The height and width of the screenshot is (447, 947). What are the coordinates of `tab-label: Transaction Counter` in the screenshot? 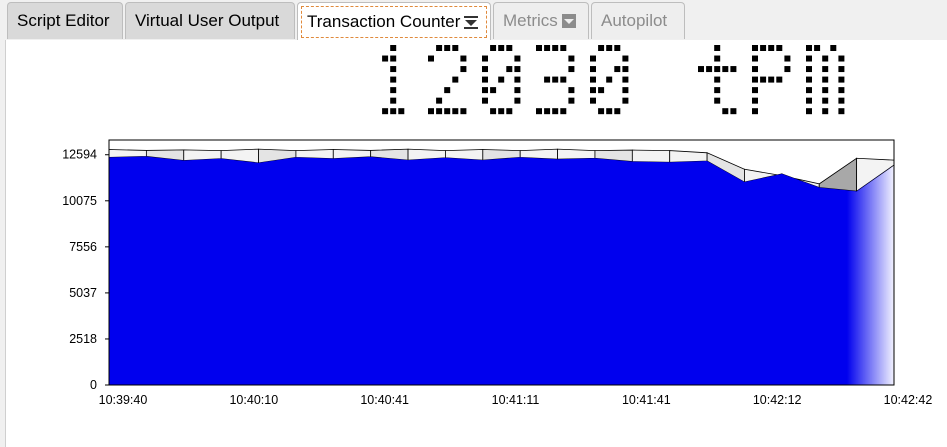 It's located at (384, 21).